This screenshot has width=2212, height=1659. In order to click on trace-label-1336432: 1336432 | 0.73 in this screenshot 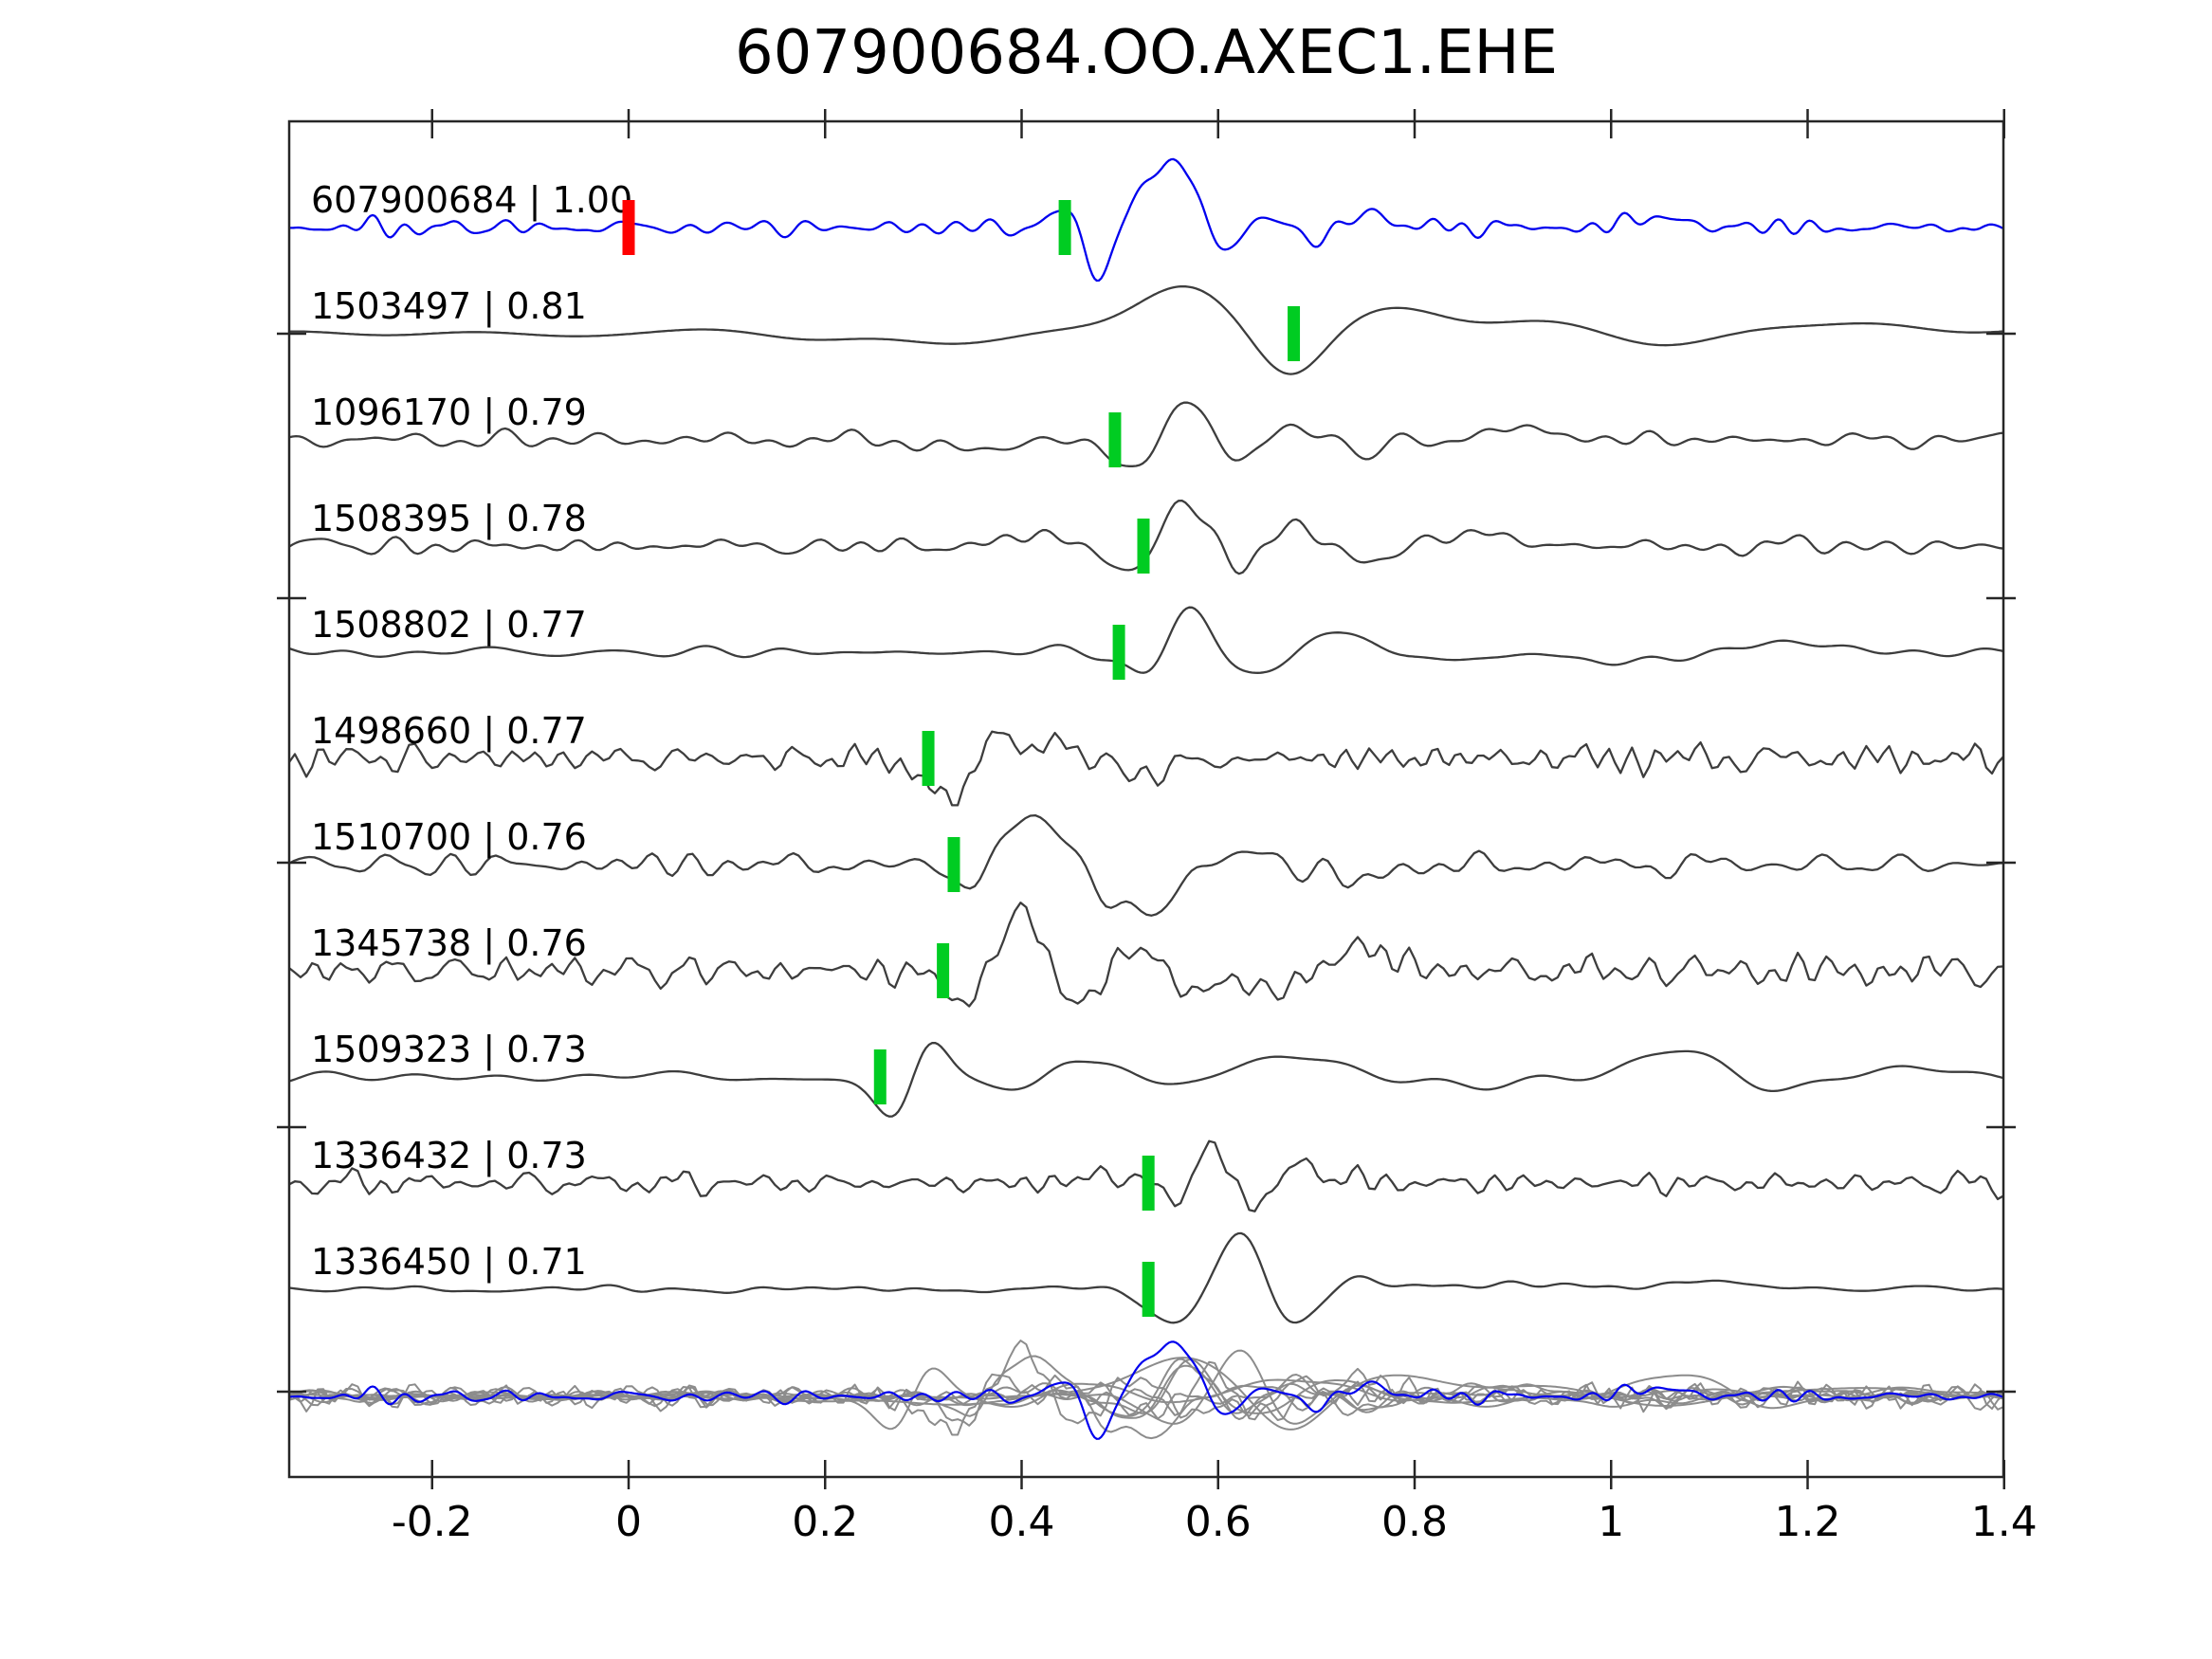, I will do `click(449, 1156)`.